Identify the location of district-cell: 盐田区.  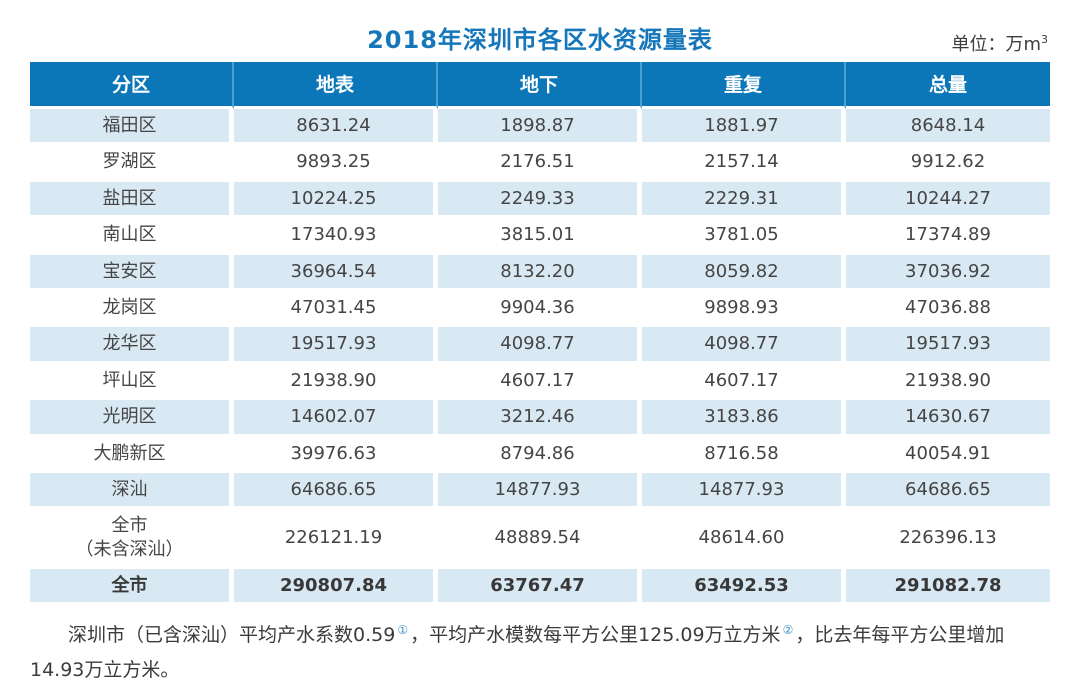
(132, 200).